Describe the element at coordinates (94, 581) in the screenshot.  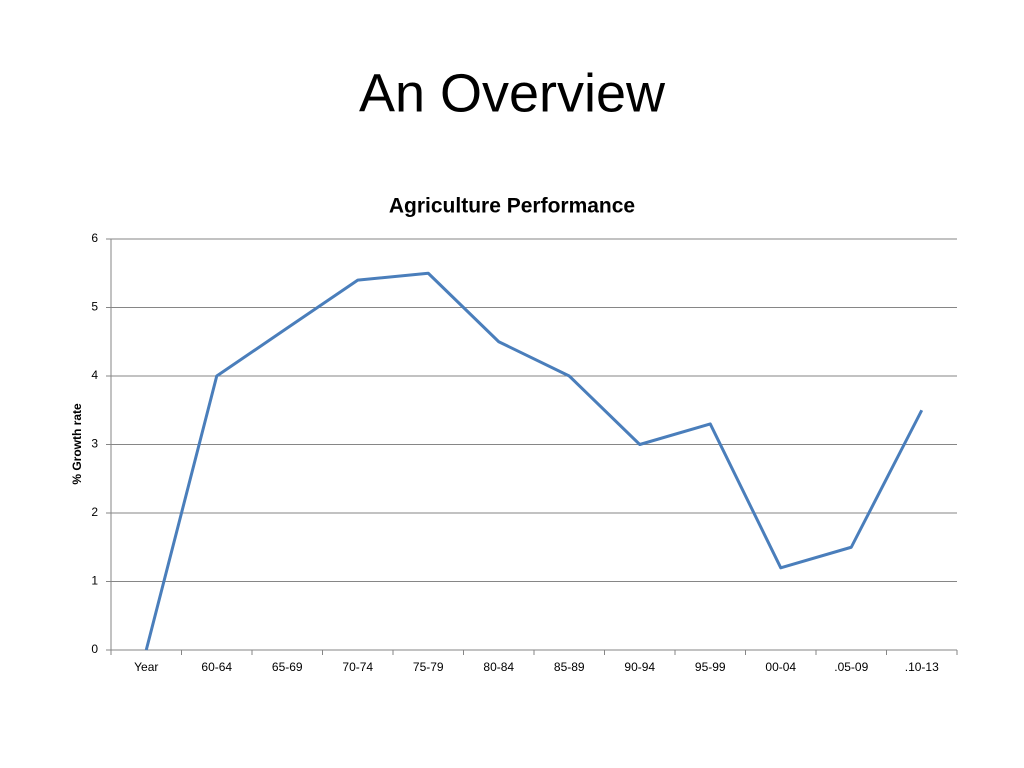
I see `y-tick-label: 1` at that location.